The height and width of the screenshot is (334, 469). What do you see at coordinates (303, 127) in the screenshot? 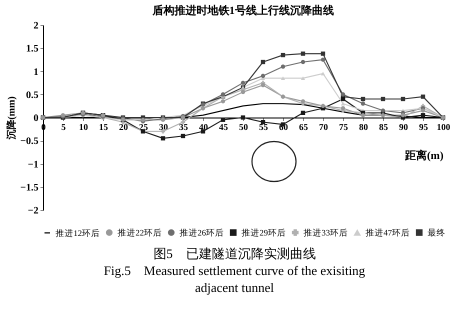
I see `x-tick-label: 65` at bounding box center [303, 127].